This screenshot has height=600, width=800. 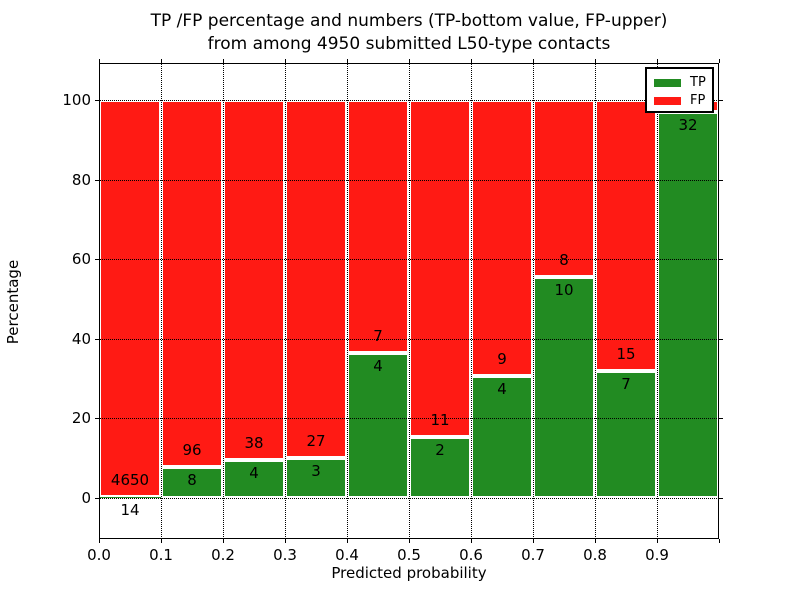 What do you see at coordinates (254, 443) in the screenshot?
I see `fp-count-label: 38` at bounding box center [254, 443].